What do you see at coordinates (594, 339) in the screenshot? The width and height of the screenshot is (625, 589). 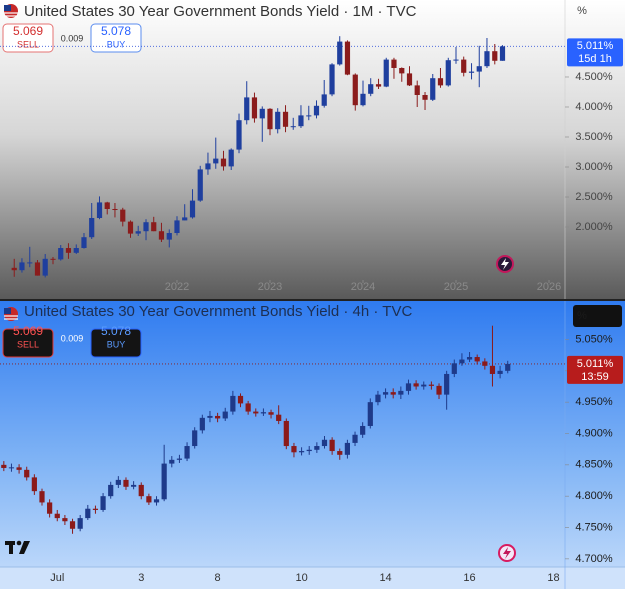 I see `y-tick-label: 5.050%` at bounding box center [594, 339].